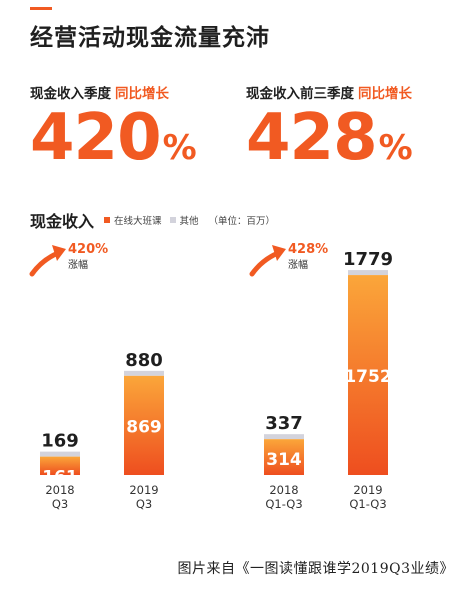  What do you see at coordinates (284, 460) in the screenshot?
I see `bar-value-label: 314` at bounding box center [284, 460].